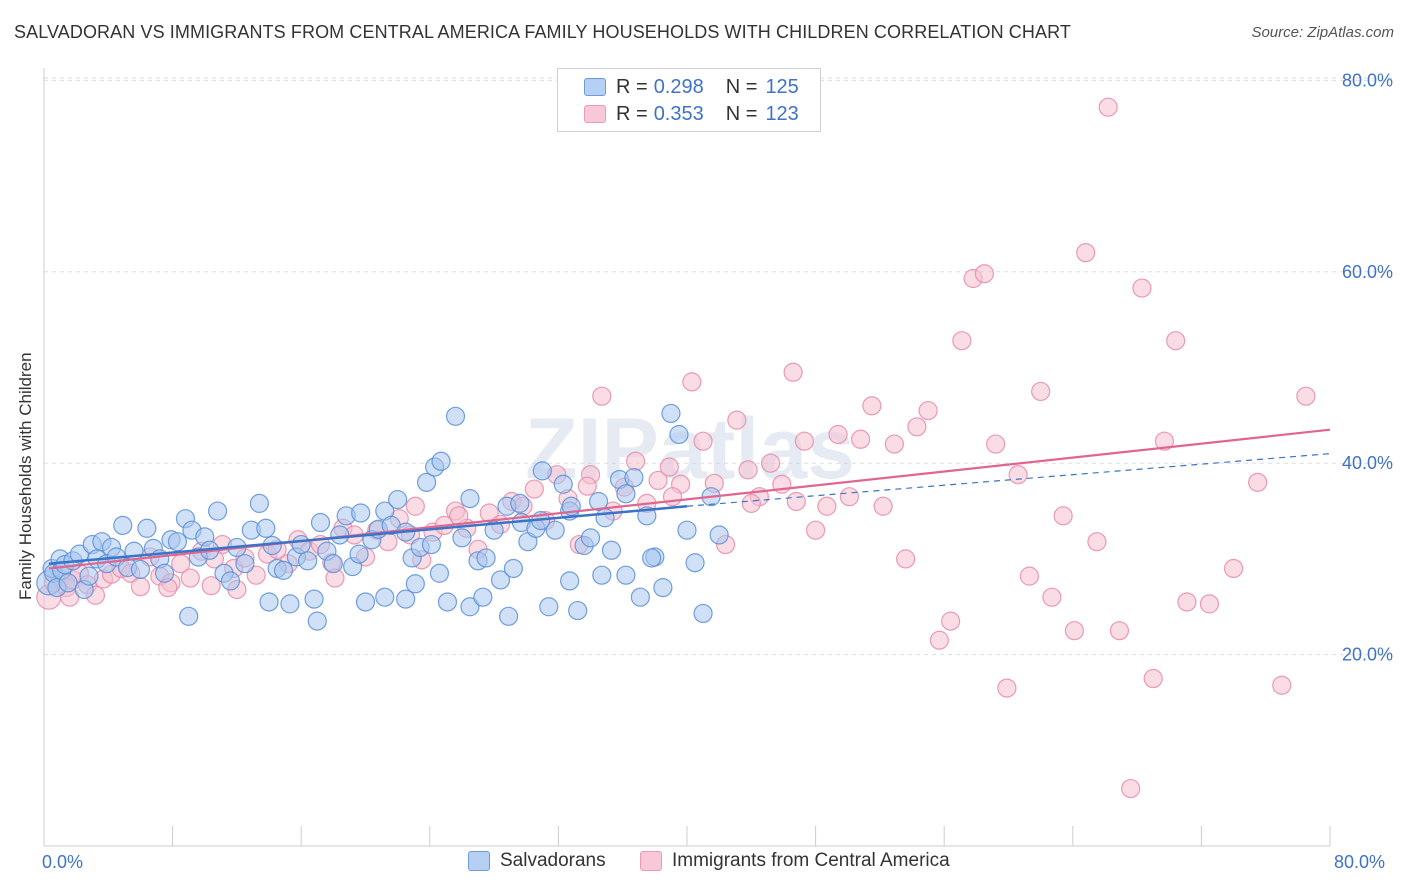 This screenshot has height=892, width=1406. I want to click on legend-r-value: 0.353, so click(678, 113).